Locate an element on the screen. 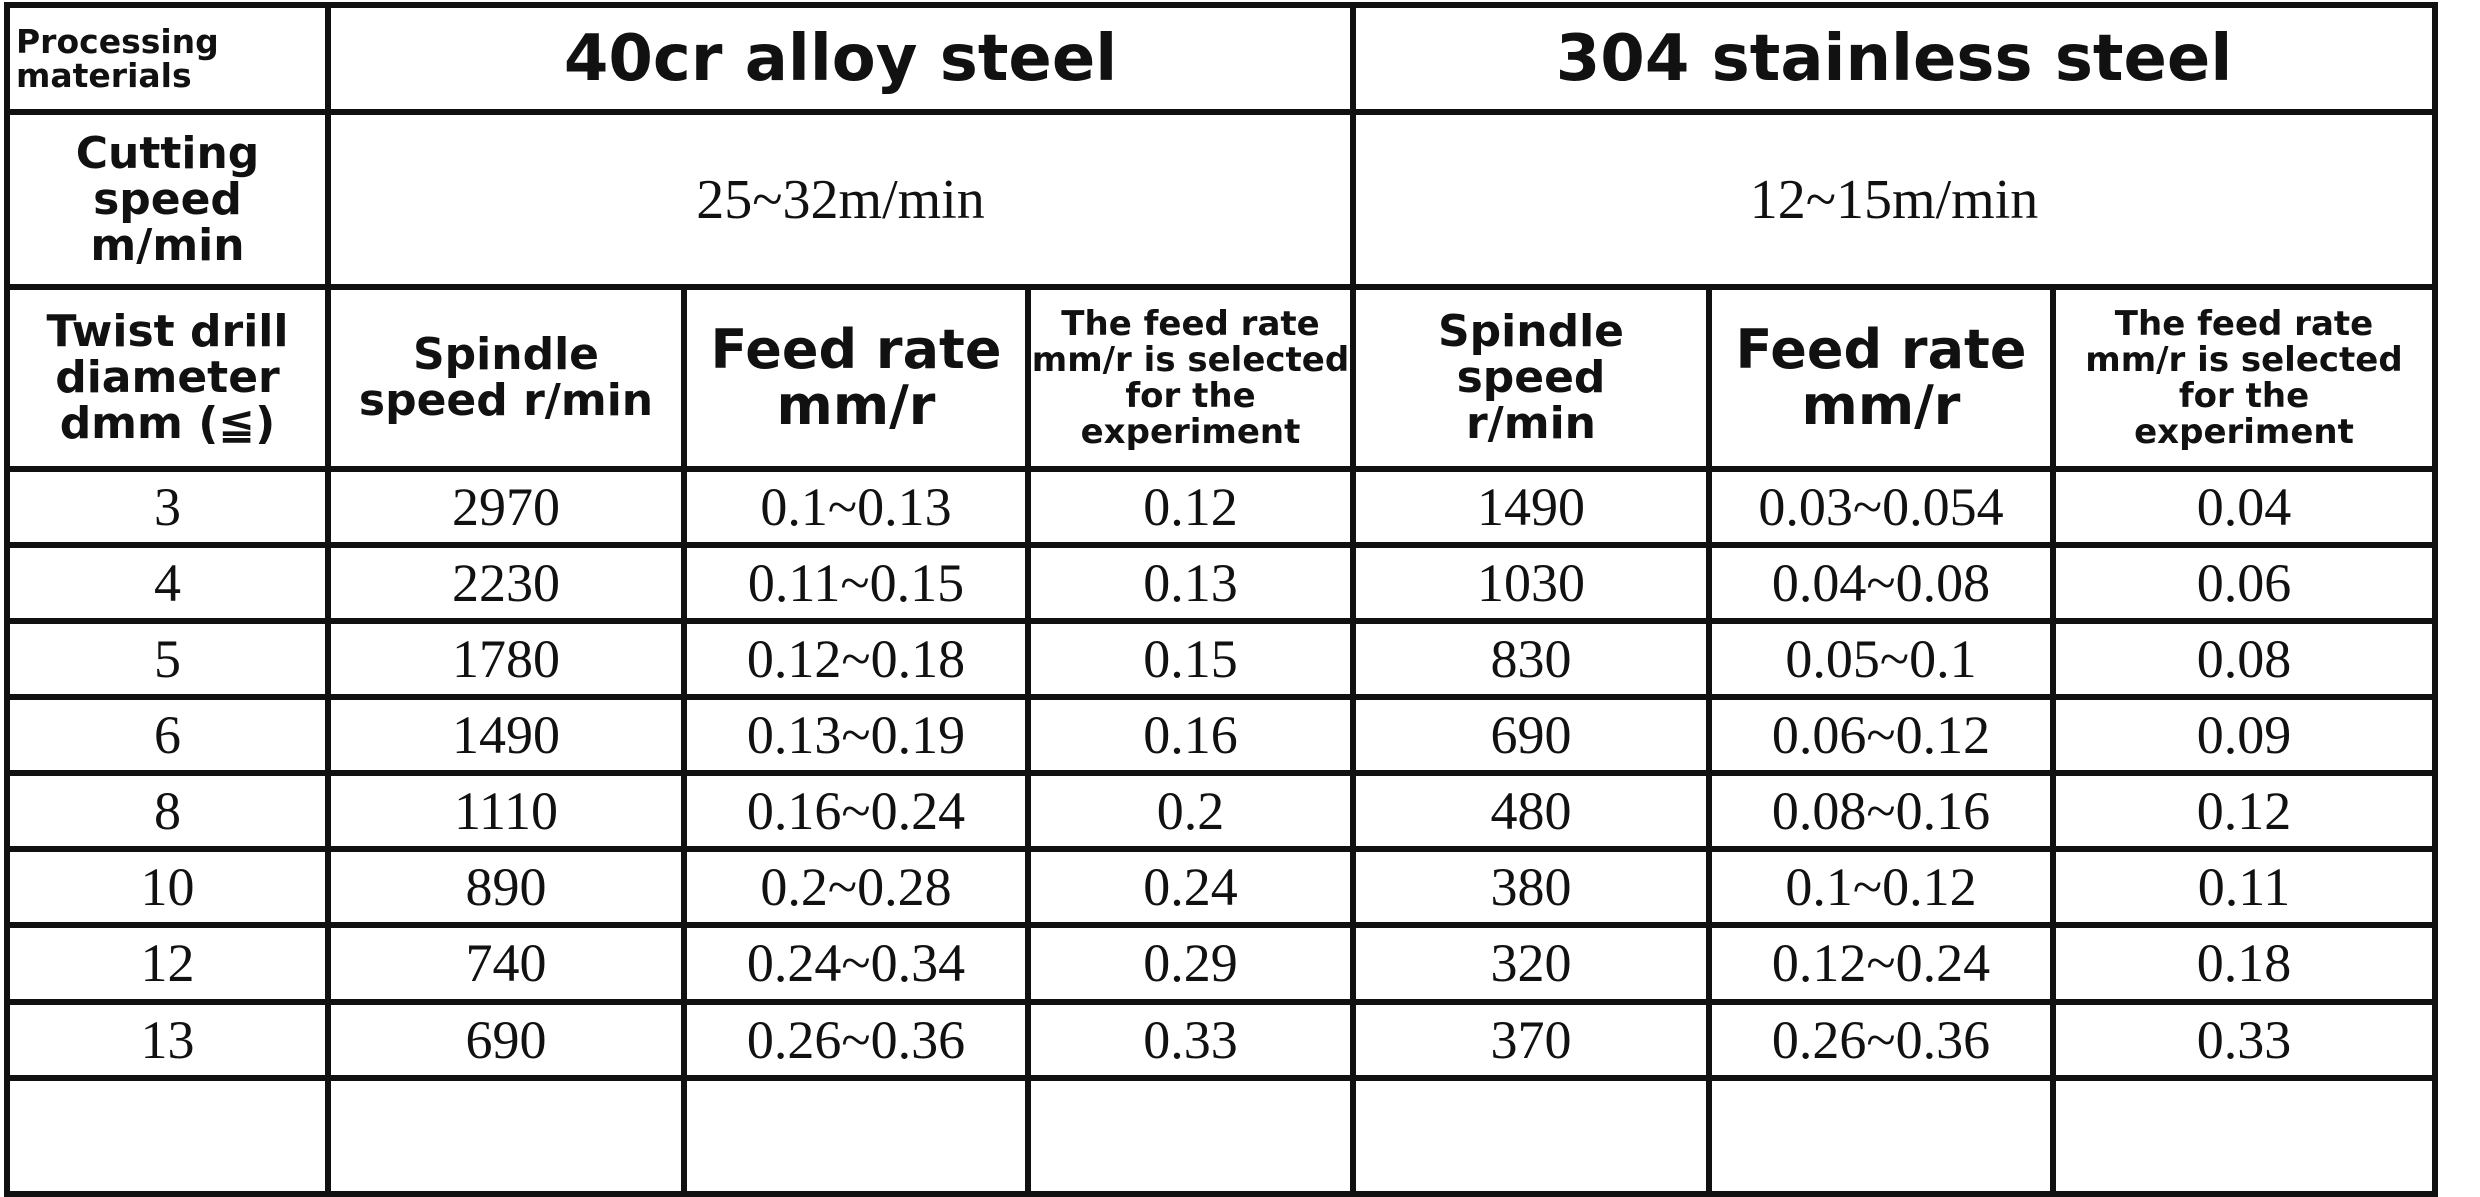 The width and height of the screenshot is (2480, 1197). table-row: 10 890 0.2~0.28 0.24 380 0.1~0.12 0.11 is located at coordinates (1221, 887).